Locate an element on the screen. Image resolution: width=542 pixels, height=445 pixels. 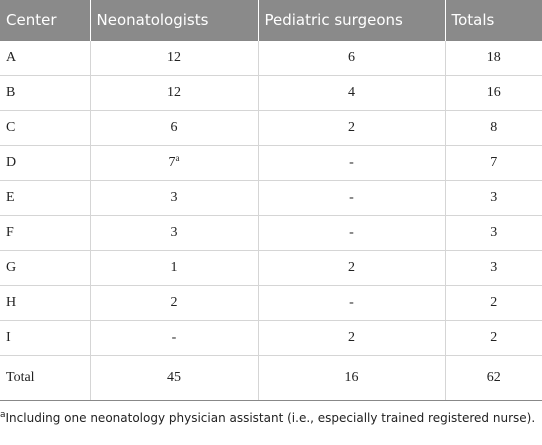
table-cell: B is located at coordinates (45, 93).